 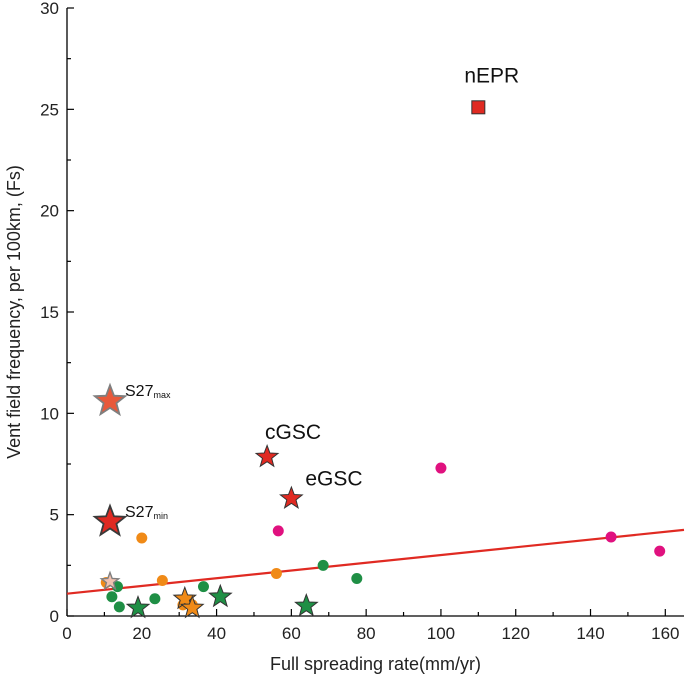 What do you see at coordinates (49, 413) in the screenshot?
I see `y-tick-label: 10` at bounding box center [49, 413].